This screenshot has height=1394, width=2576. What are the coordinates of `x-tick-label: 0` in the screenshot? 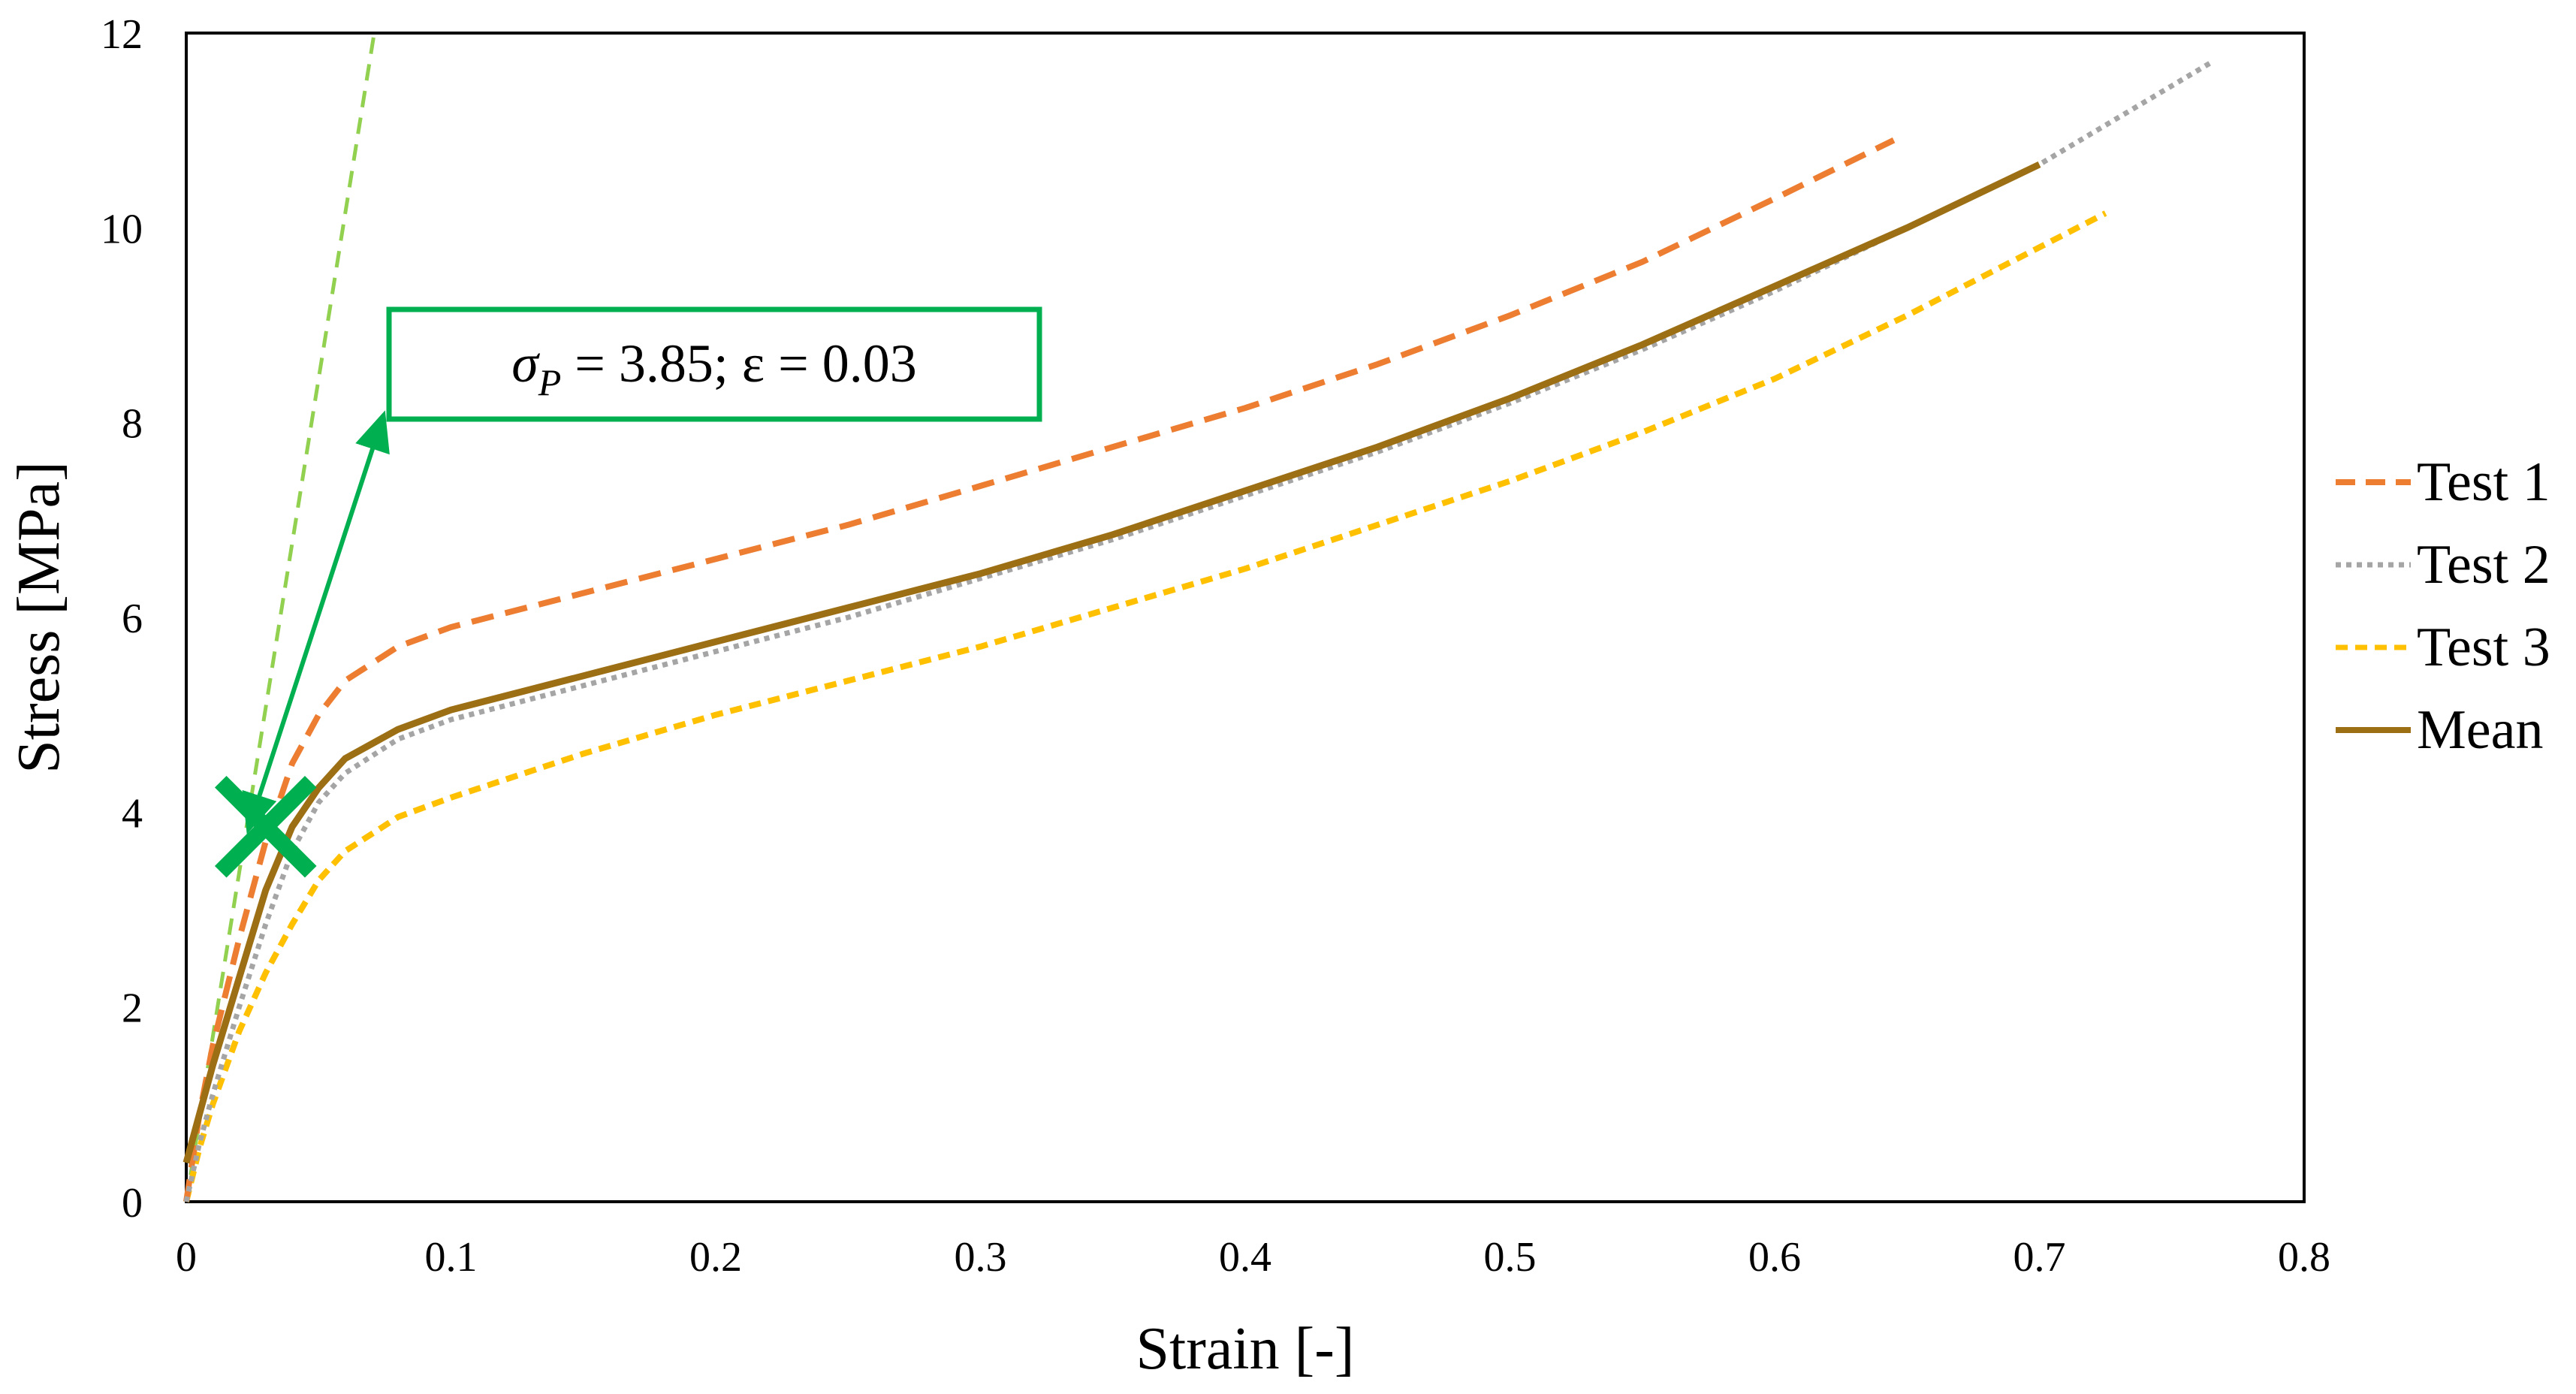 It's located at (186, 1257).